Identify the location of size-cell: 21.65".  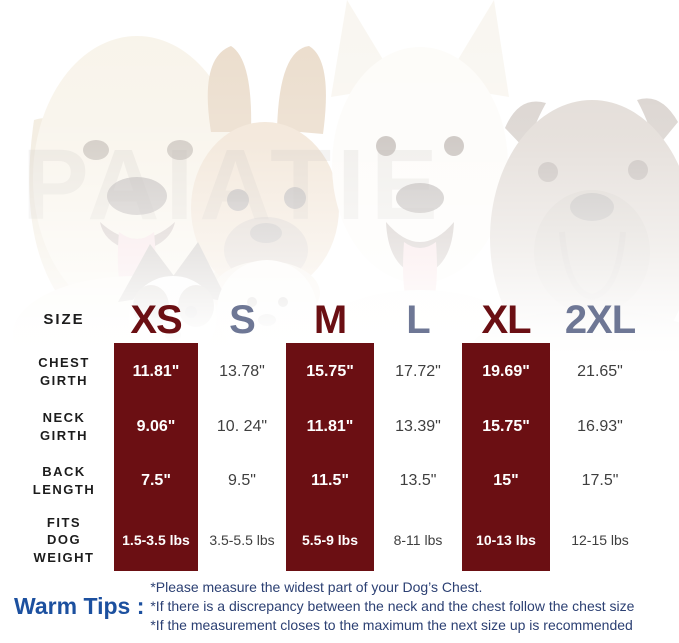
(600, 371).